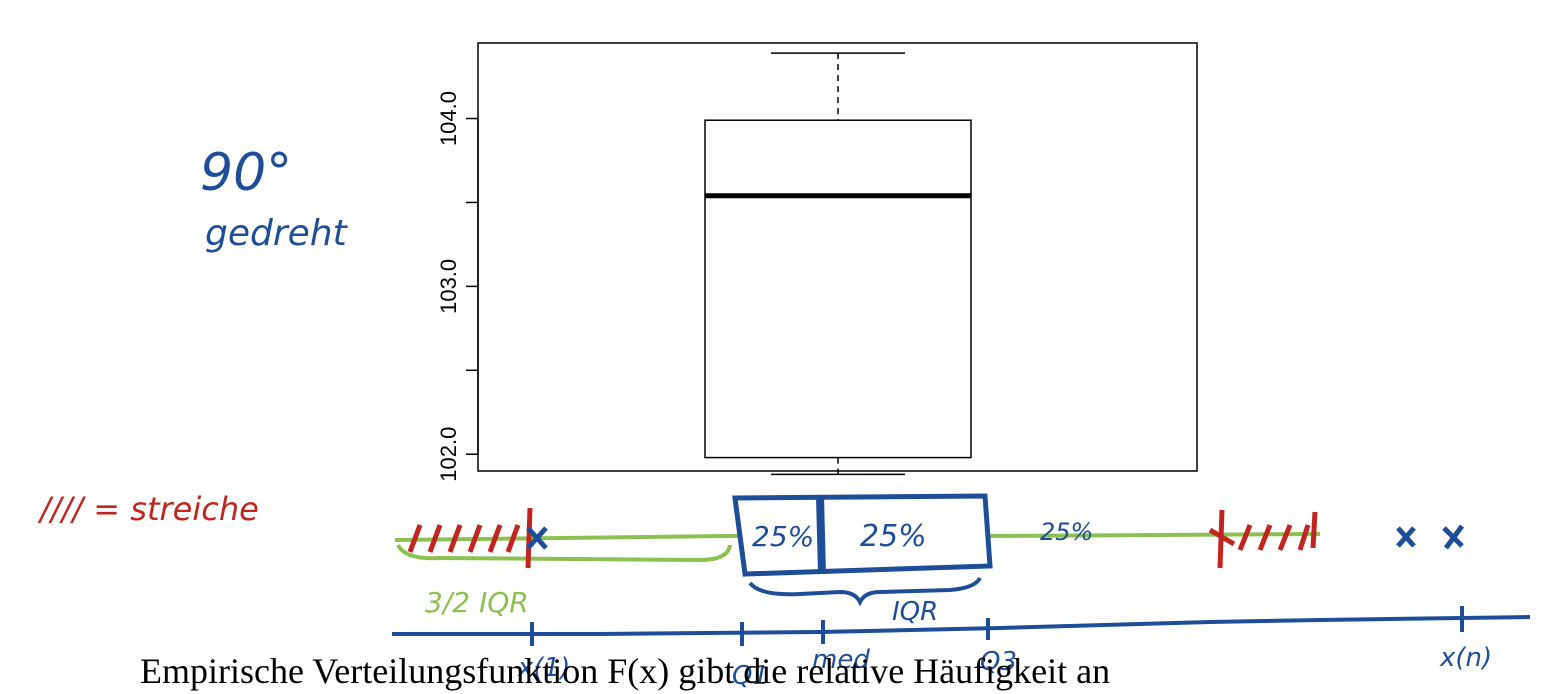 This screenshot has width=1565, height=694. What do you see at coordinates (448, 454) in the screenshot?
I see `y-tick-label: 102.0` at bounding box center [448, 454].